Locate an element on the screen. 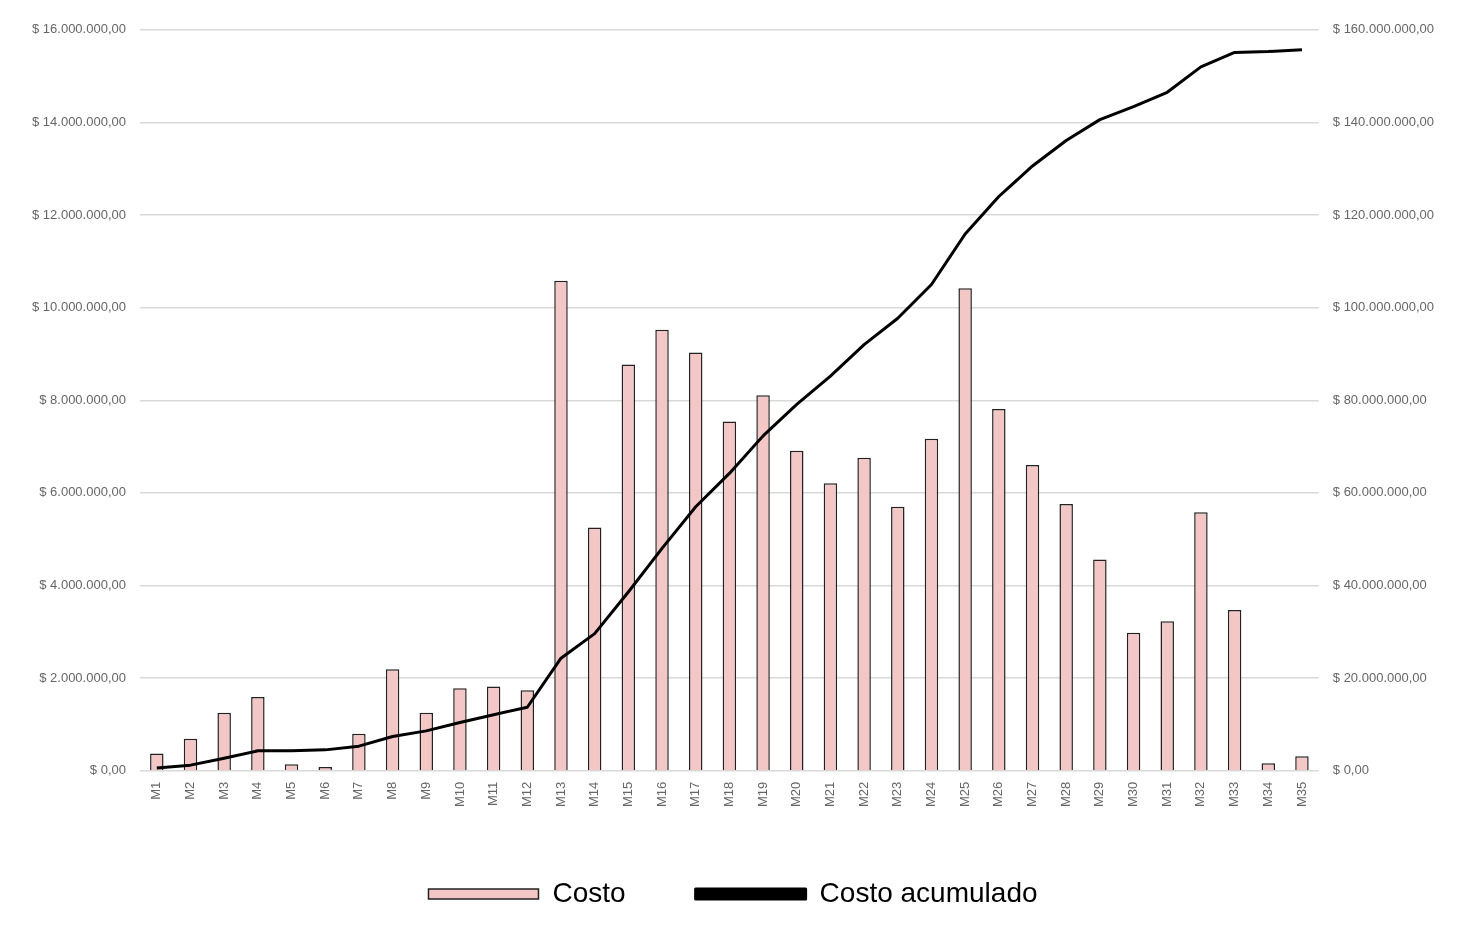  x-tick-label: M1 is located at coordinates (156, 790).